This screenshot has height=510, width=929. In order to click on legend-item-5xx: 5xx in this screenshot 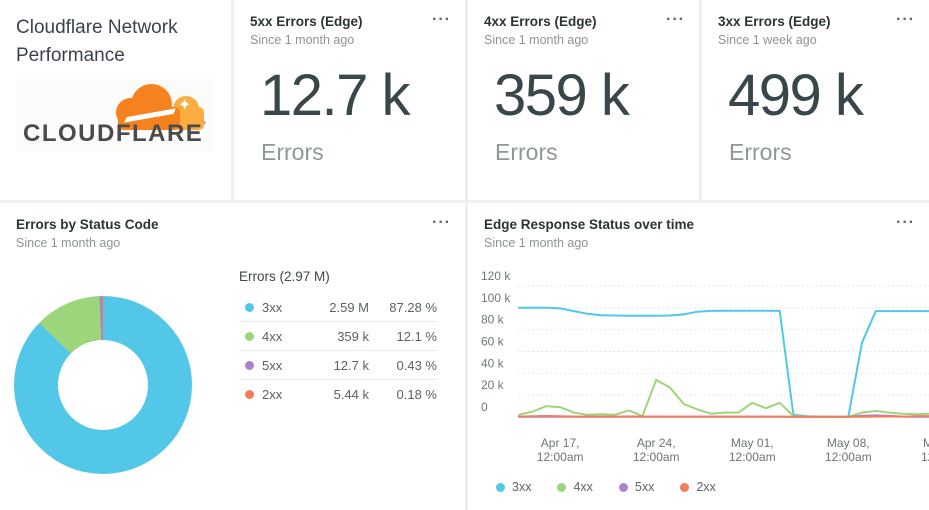, I will do `click(636, 487)`.